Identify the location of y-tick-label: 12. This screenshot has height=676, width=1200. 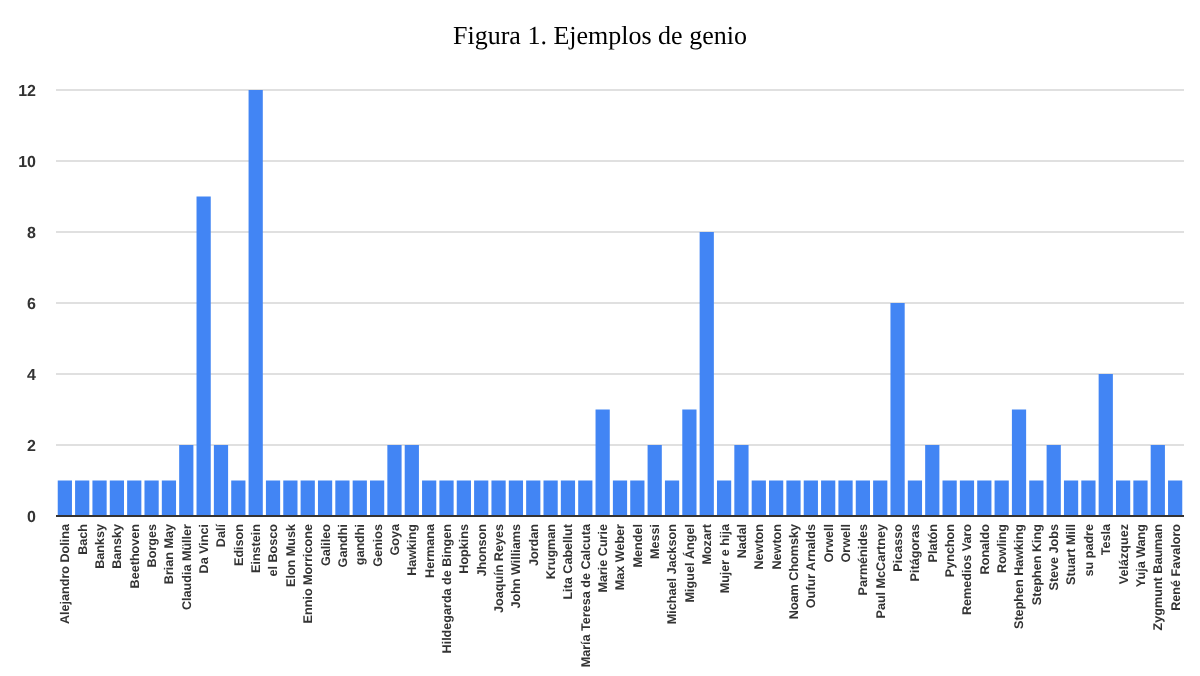
(28, 90).